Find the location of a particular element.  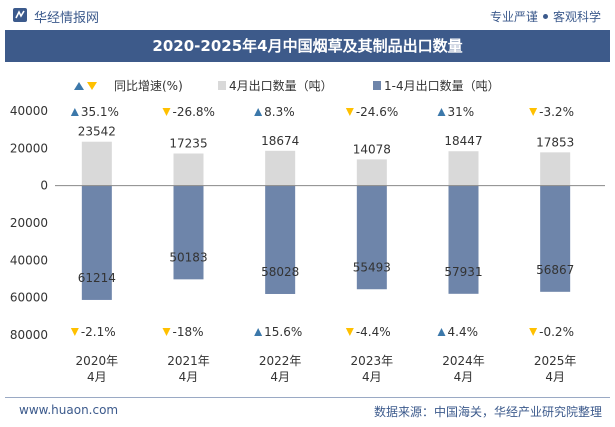

april-yoy-label-5: -3.2% is located at coordinates (556, 112).